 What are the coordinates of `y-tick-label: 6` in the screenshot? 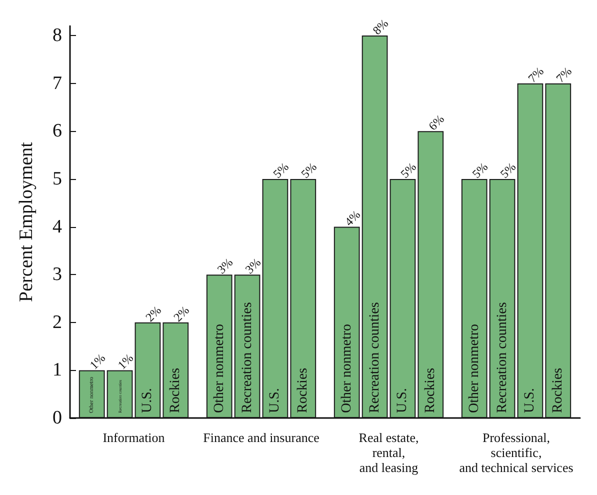 It's located at (57, 131).